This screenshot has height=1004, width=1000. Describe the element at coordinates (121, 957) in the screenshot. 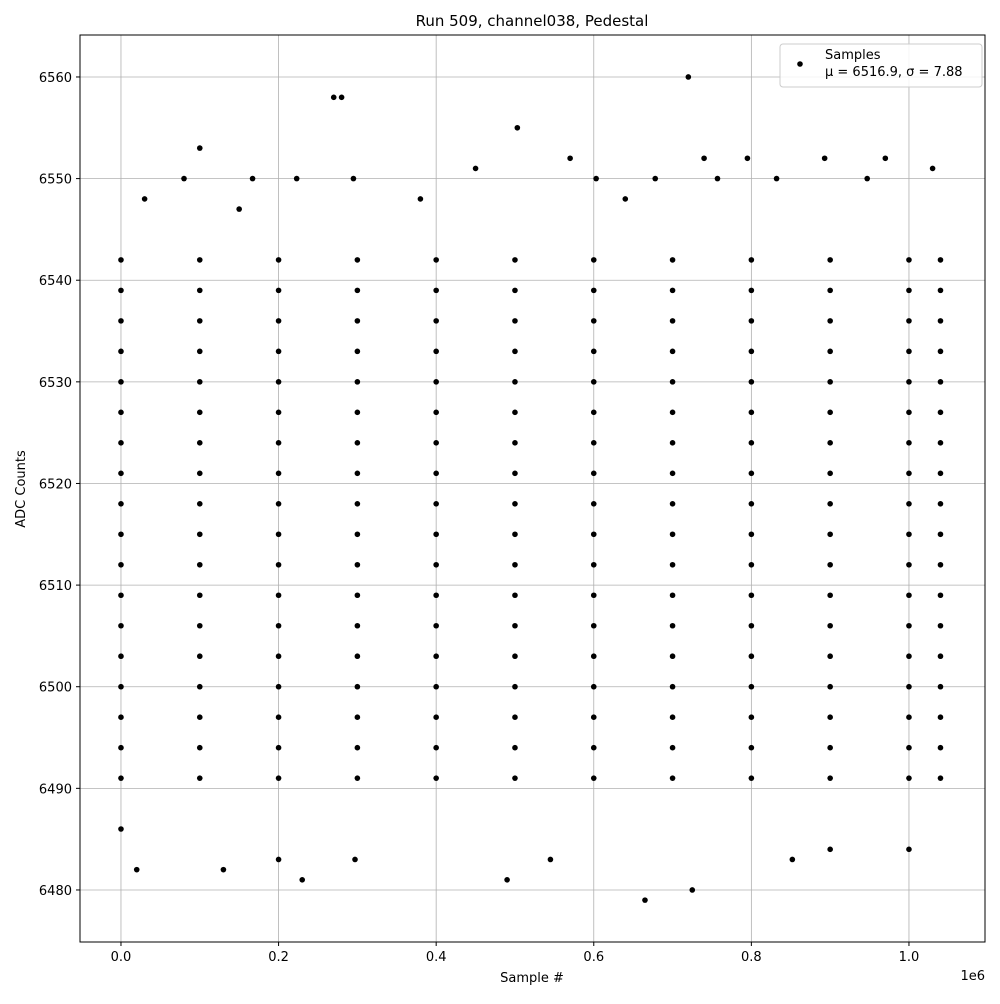

I see `x-tick-label: 0.0` at that location.